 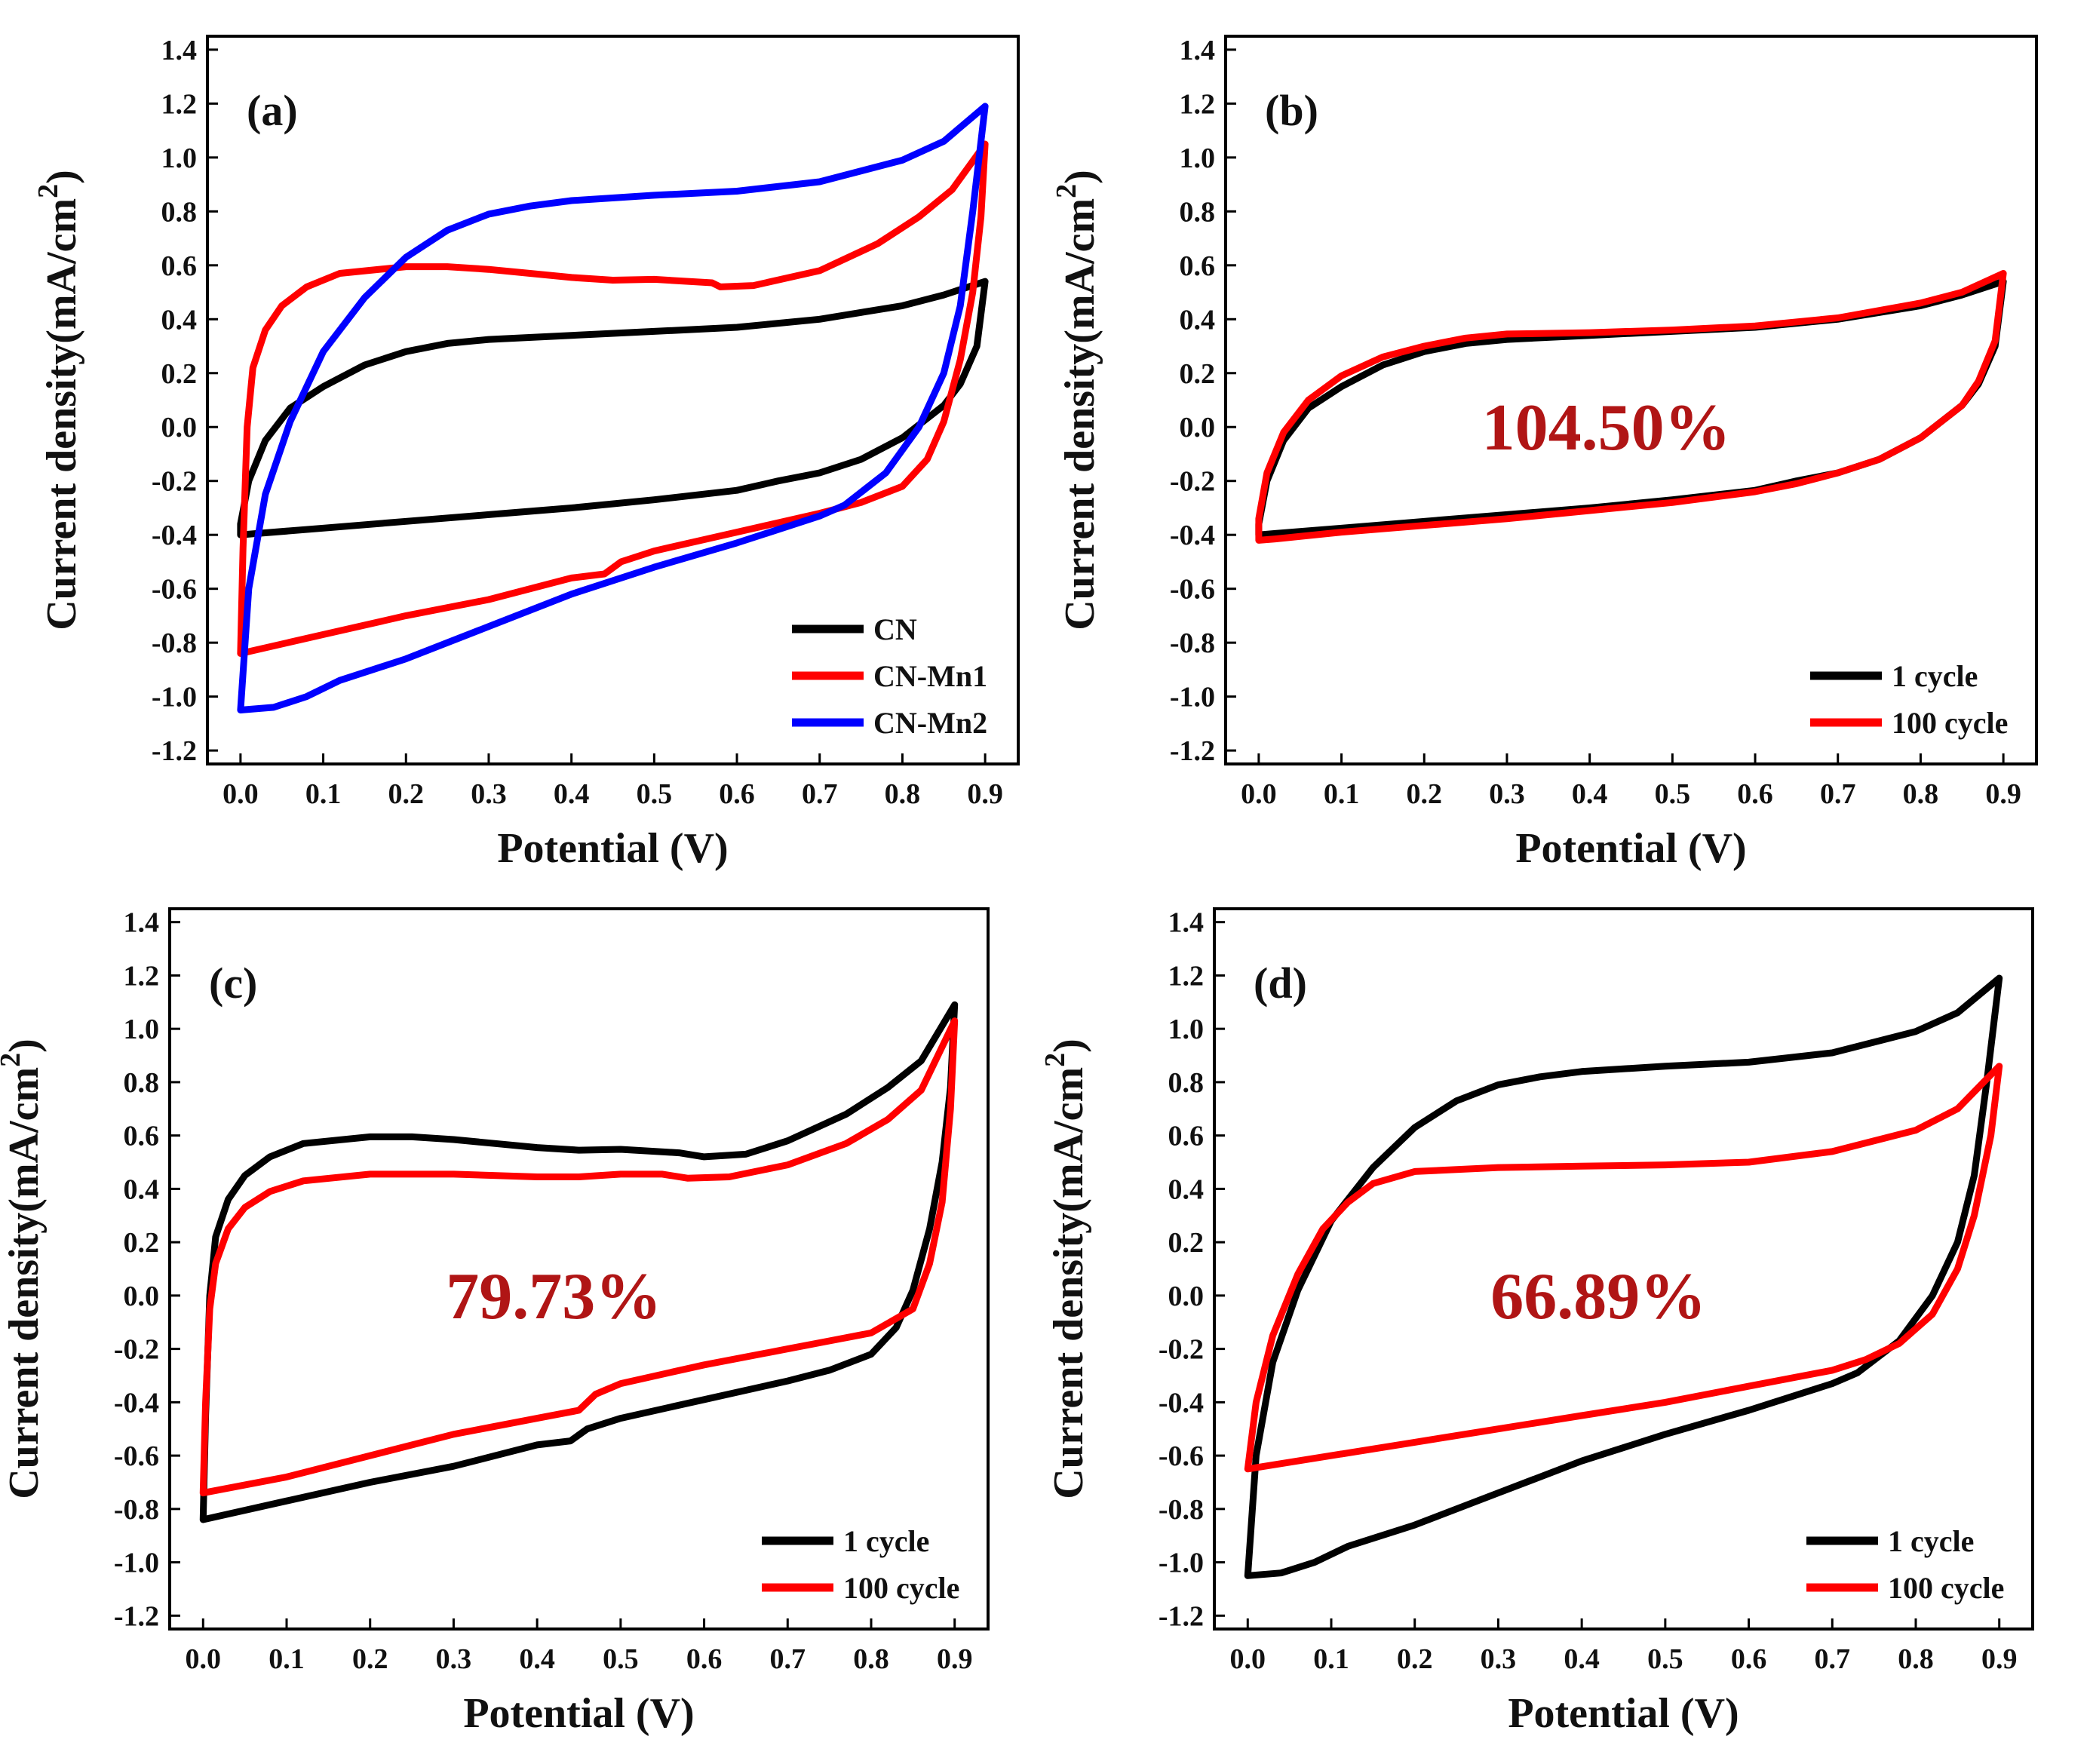 I want to click on retention-annotation: 79.73%, so click(x=553, y=1296).